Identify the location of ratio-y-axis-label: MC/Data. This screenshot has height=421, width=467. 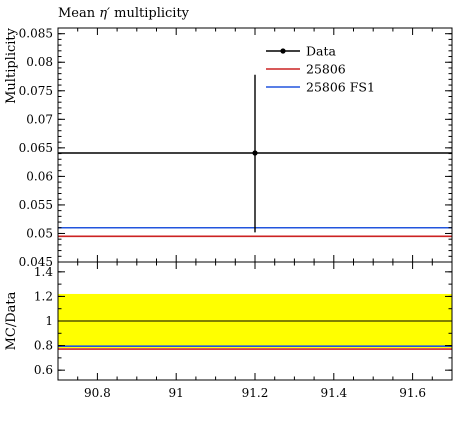
(11, 320).